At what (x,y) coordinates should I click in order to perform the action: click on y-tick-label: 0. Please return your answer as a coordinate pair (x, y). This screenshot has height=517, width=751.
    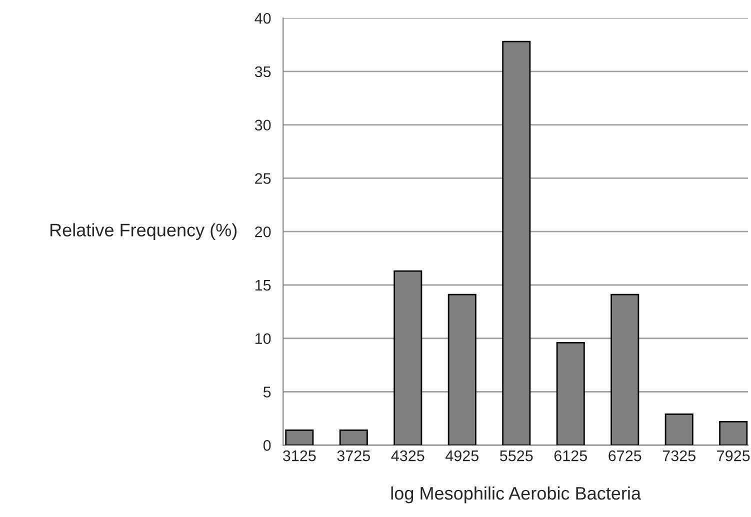
    Looking at the image, I should click on (267, 445).